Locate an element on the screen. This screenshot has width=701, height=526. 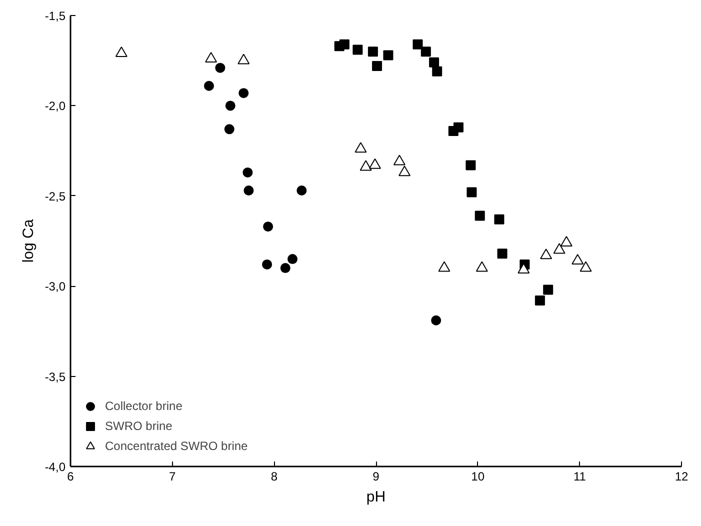
y-tick-label: -2,0 is located at coordinates (55, 106).